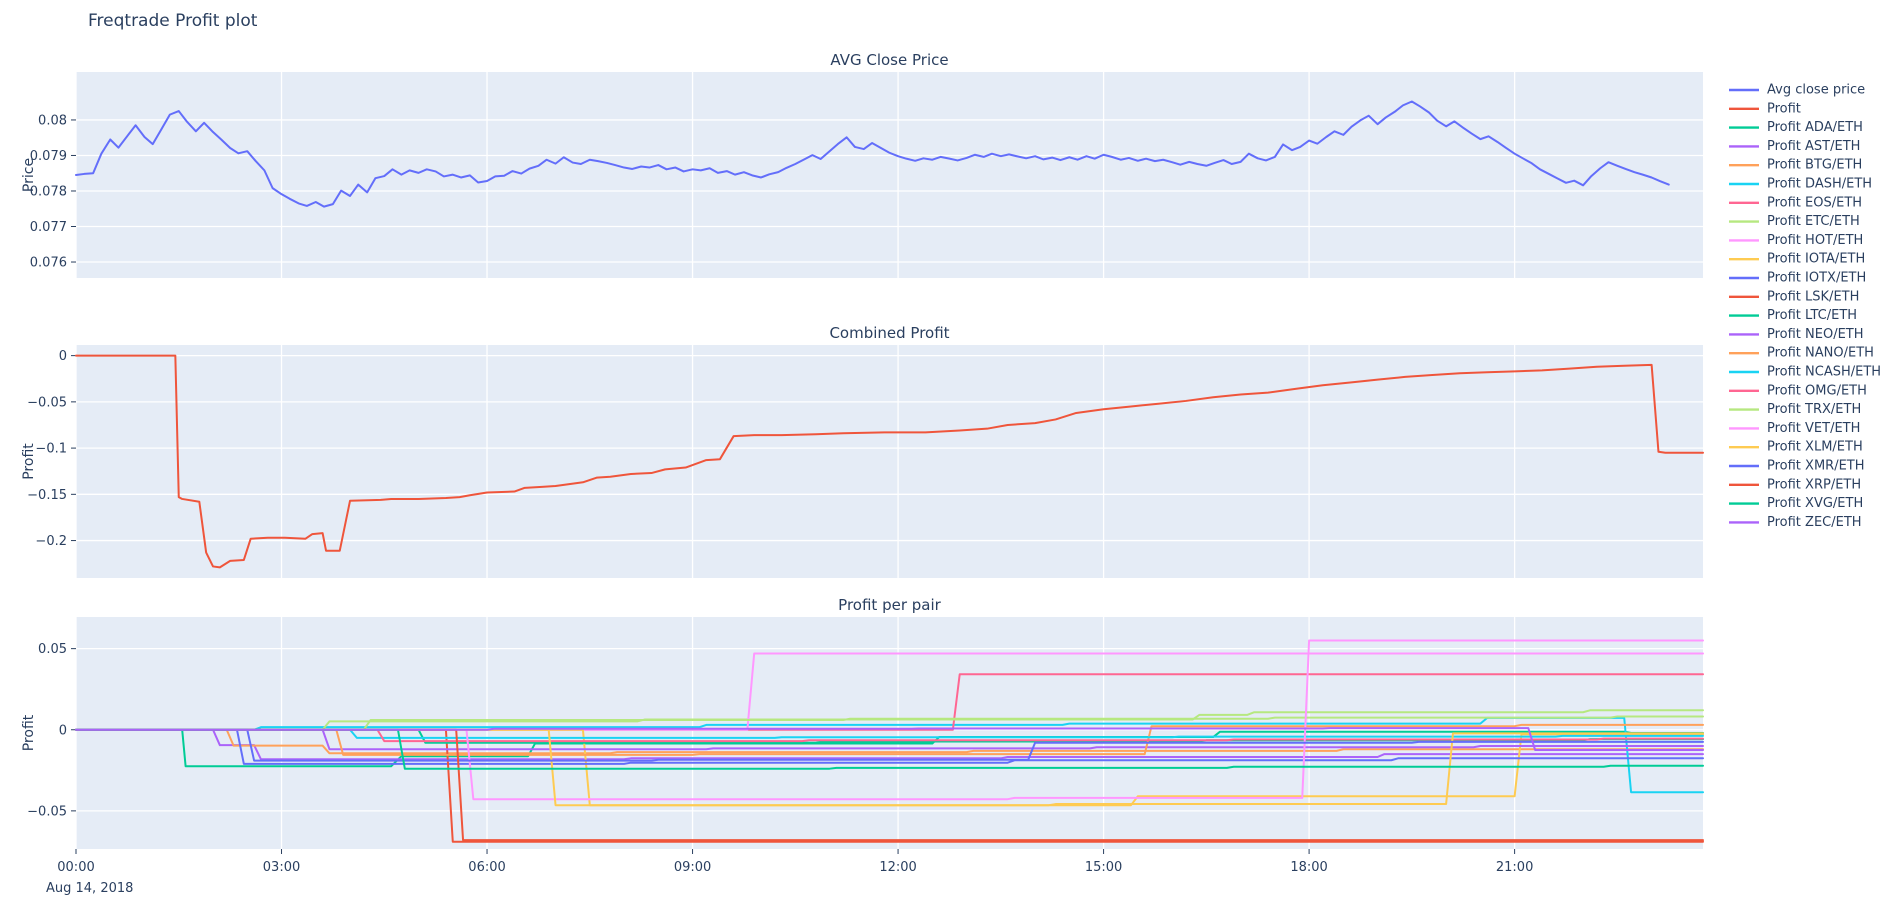 This screenshot has width=1896, height=917. I want to click on trace-profit-xlm-eth, so click(889, 767).